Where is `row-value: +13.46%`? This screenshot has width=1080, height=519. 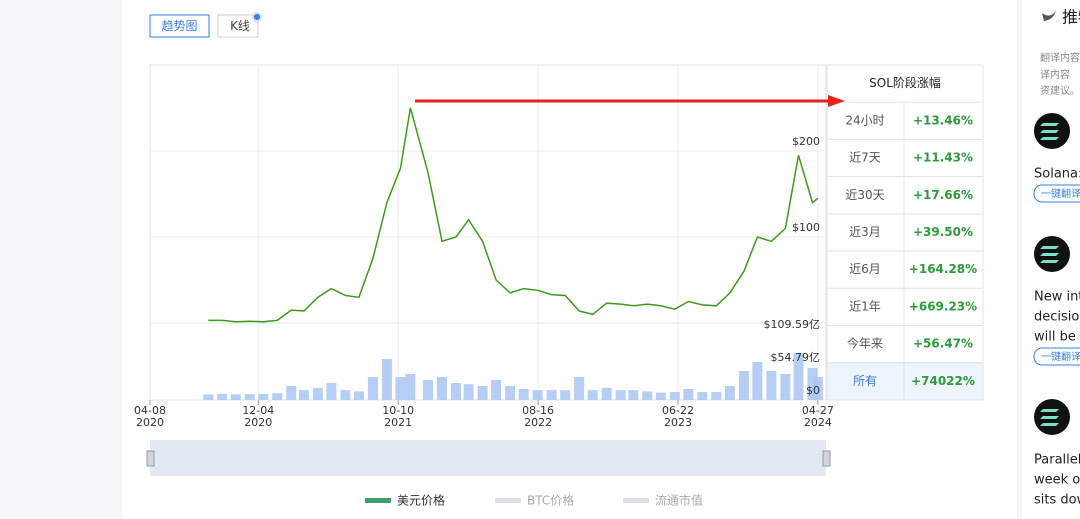
row-value: +13.46% is located at coordinates (943, 120).